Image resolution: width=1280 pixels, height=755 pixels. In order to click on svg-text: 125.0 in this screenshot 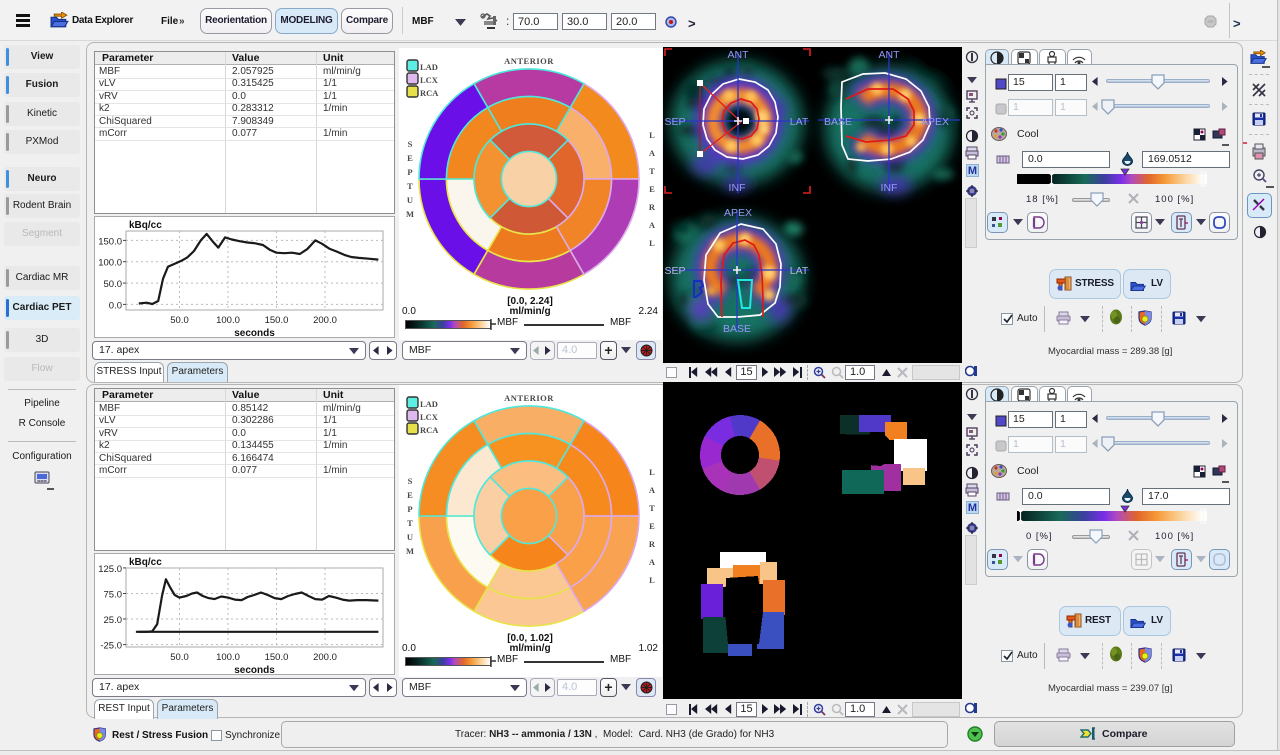, I will do `click(110, 569)`.